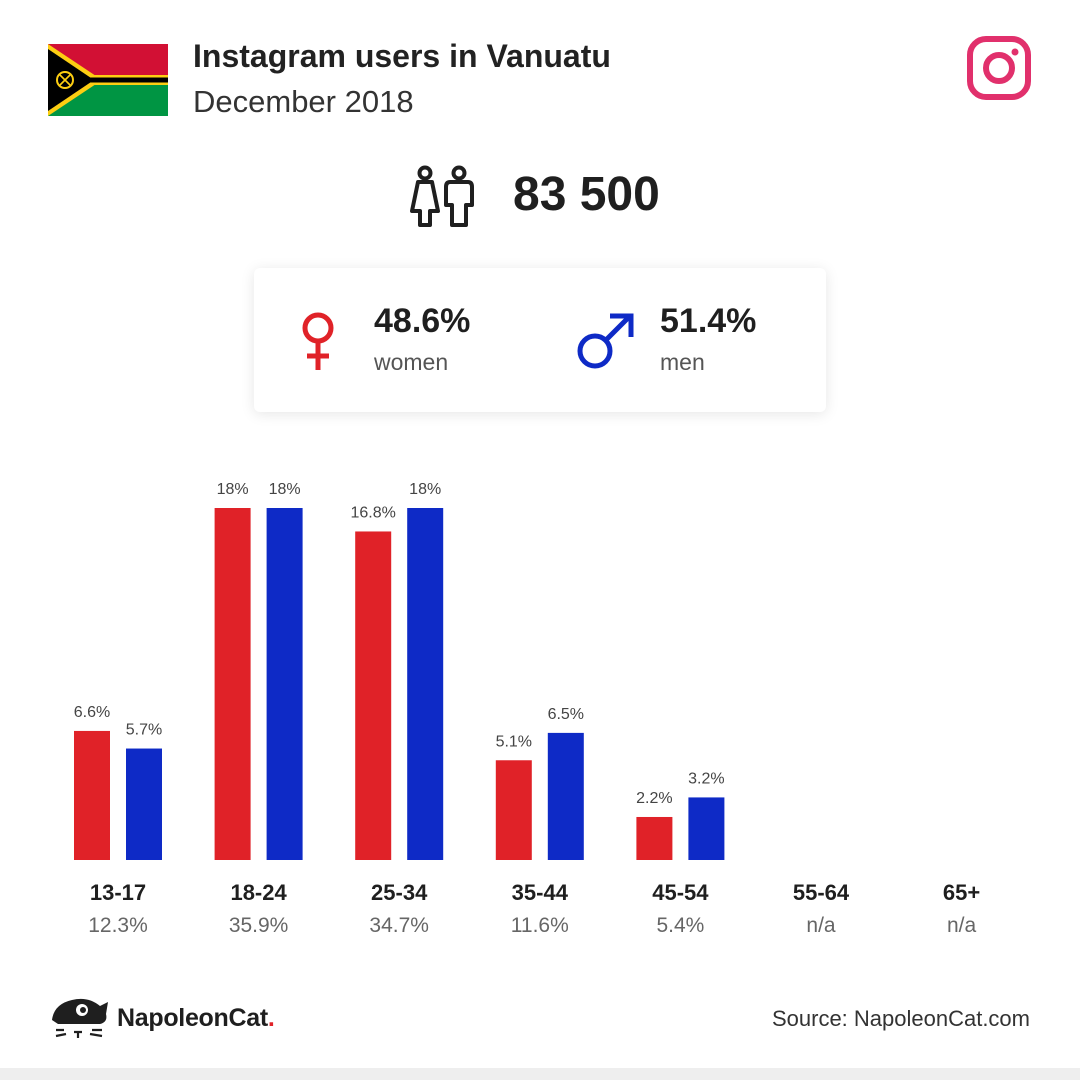  Describe the element at coordinates (144, 730) in the screenshot. I see `bar-value-label: 5.7%` at that location.